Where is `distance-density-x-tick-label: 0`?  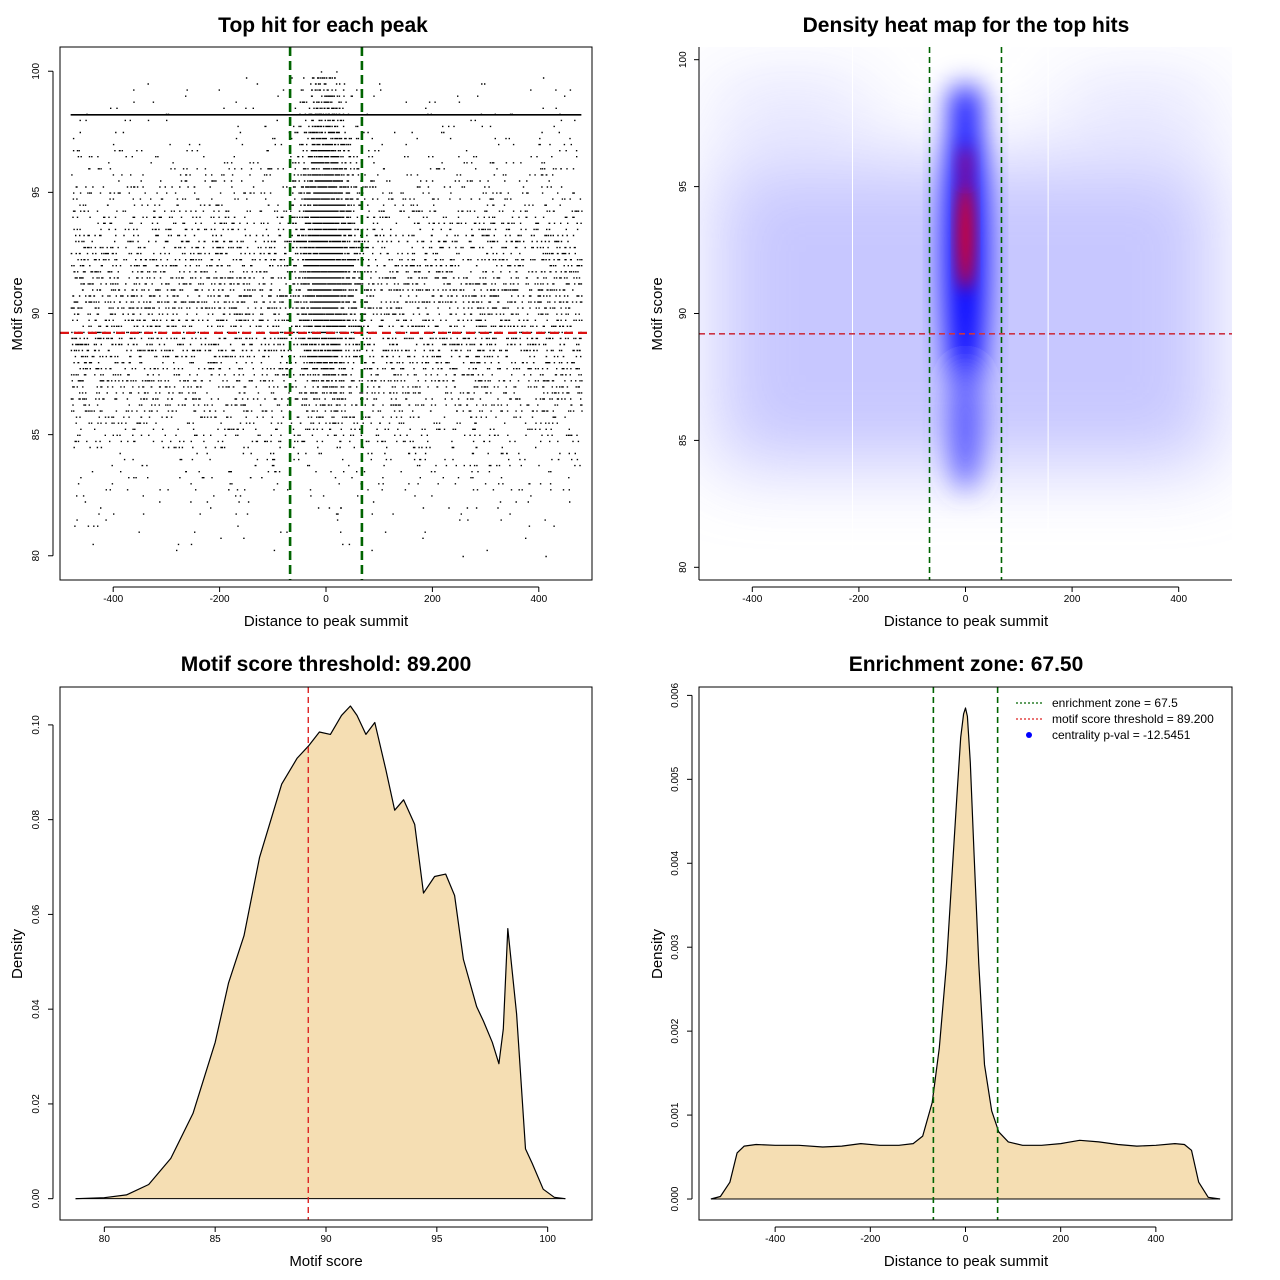
distance-density-x-tick-label: 0 is located at coordinates (966, 1239).